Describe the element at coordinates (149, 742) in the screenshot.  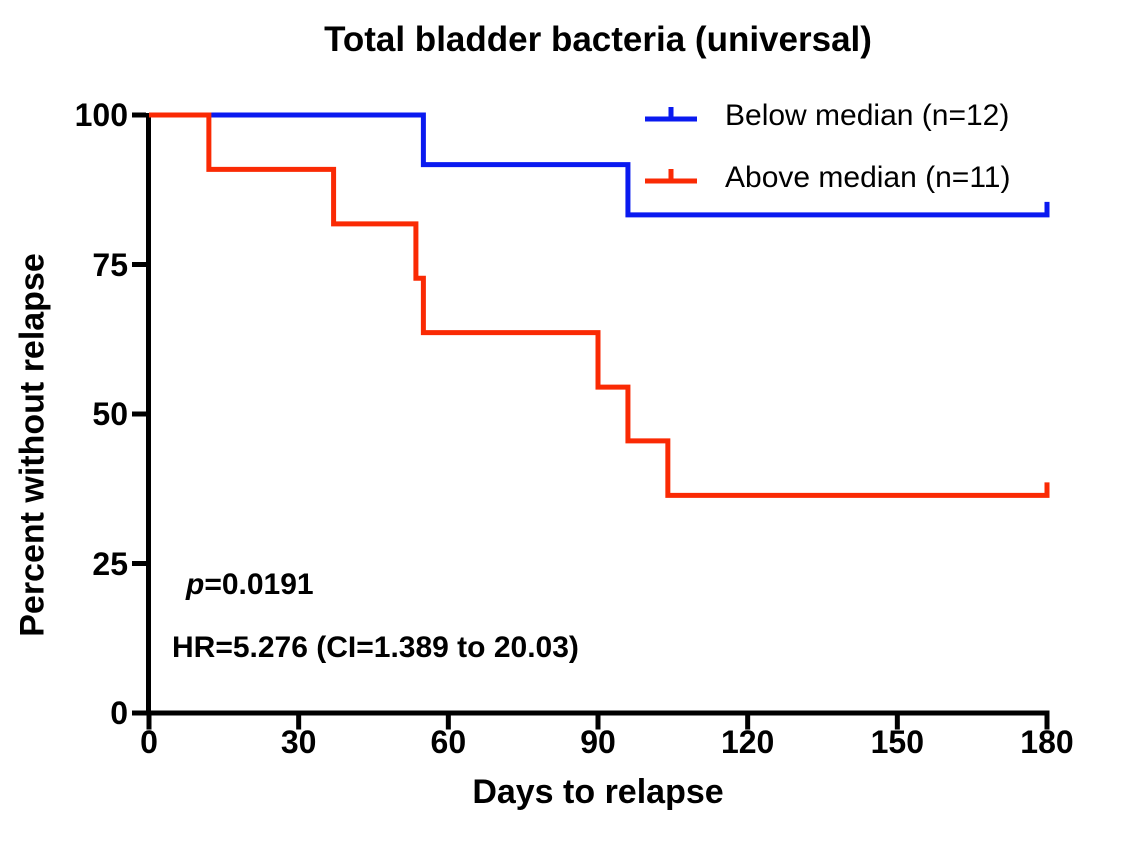
I see `x-tick-label-0: 0` at that location.